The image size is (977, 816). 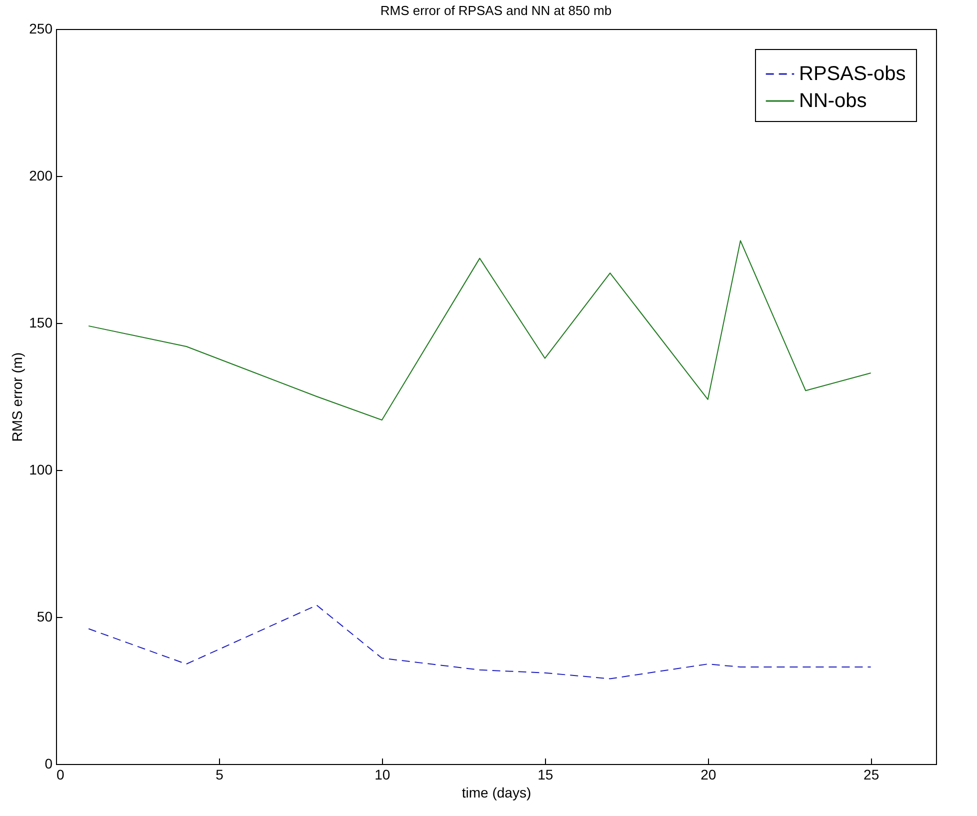 I want to click on x-tick-label: 20, so click(x=708, y=774).